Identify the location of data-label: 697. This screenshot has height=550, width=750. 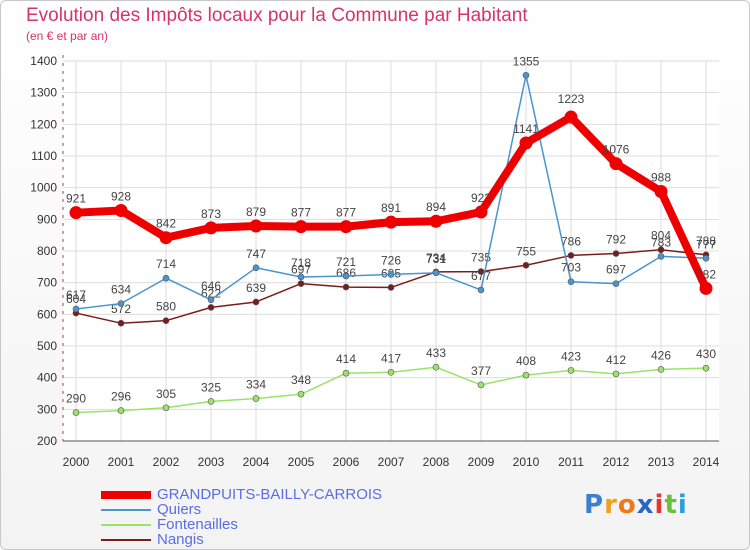
(301, 270).